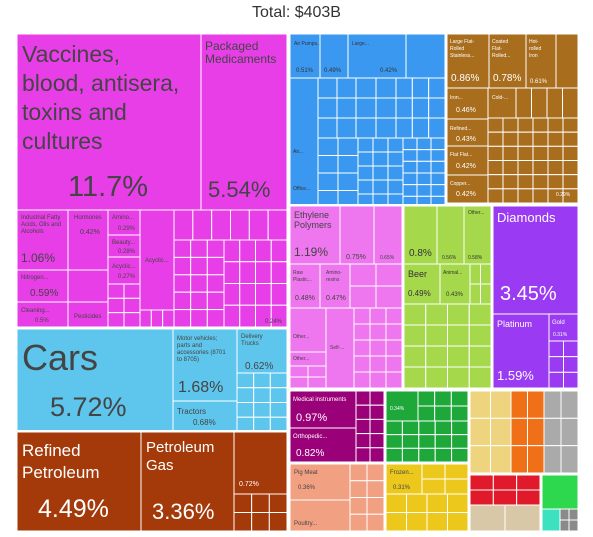  I want to click on tile-amino, so click(124, 222).